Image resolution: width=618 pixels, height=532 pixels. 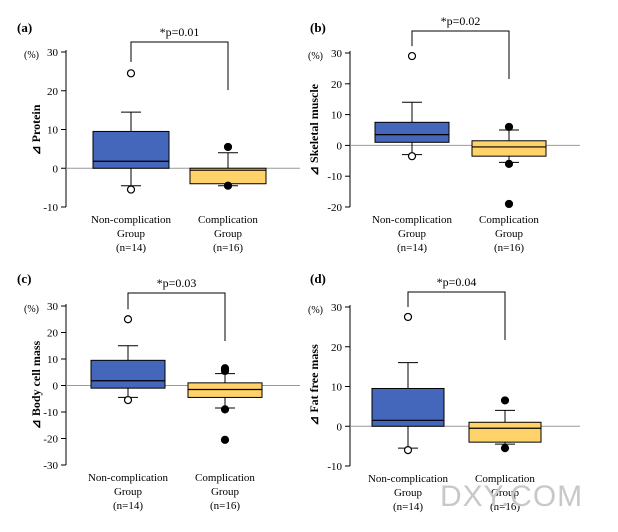 I want to click on y-axis-label: ⊿ Protein, so click(x=36, y=129).